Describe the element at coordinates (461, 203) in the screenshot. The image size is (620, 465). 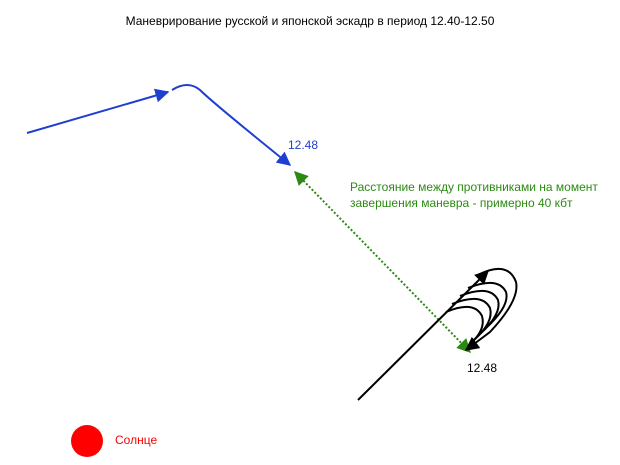
I see `distance-note: завершения маневра - примерно 40 кбт` at that location.